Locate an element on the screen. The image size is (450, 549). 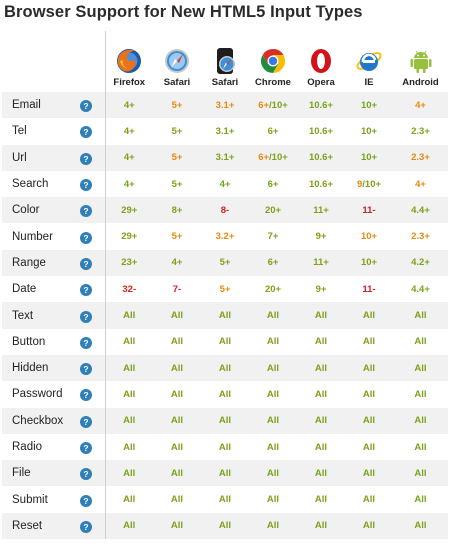
row-label: Url is located at coordinates (41, 157).